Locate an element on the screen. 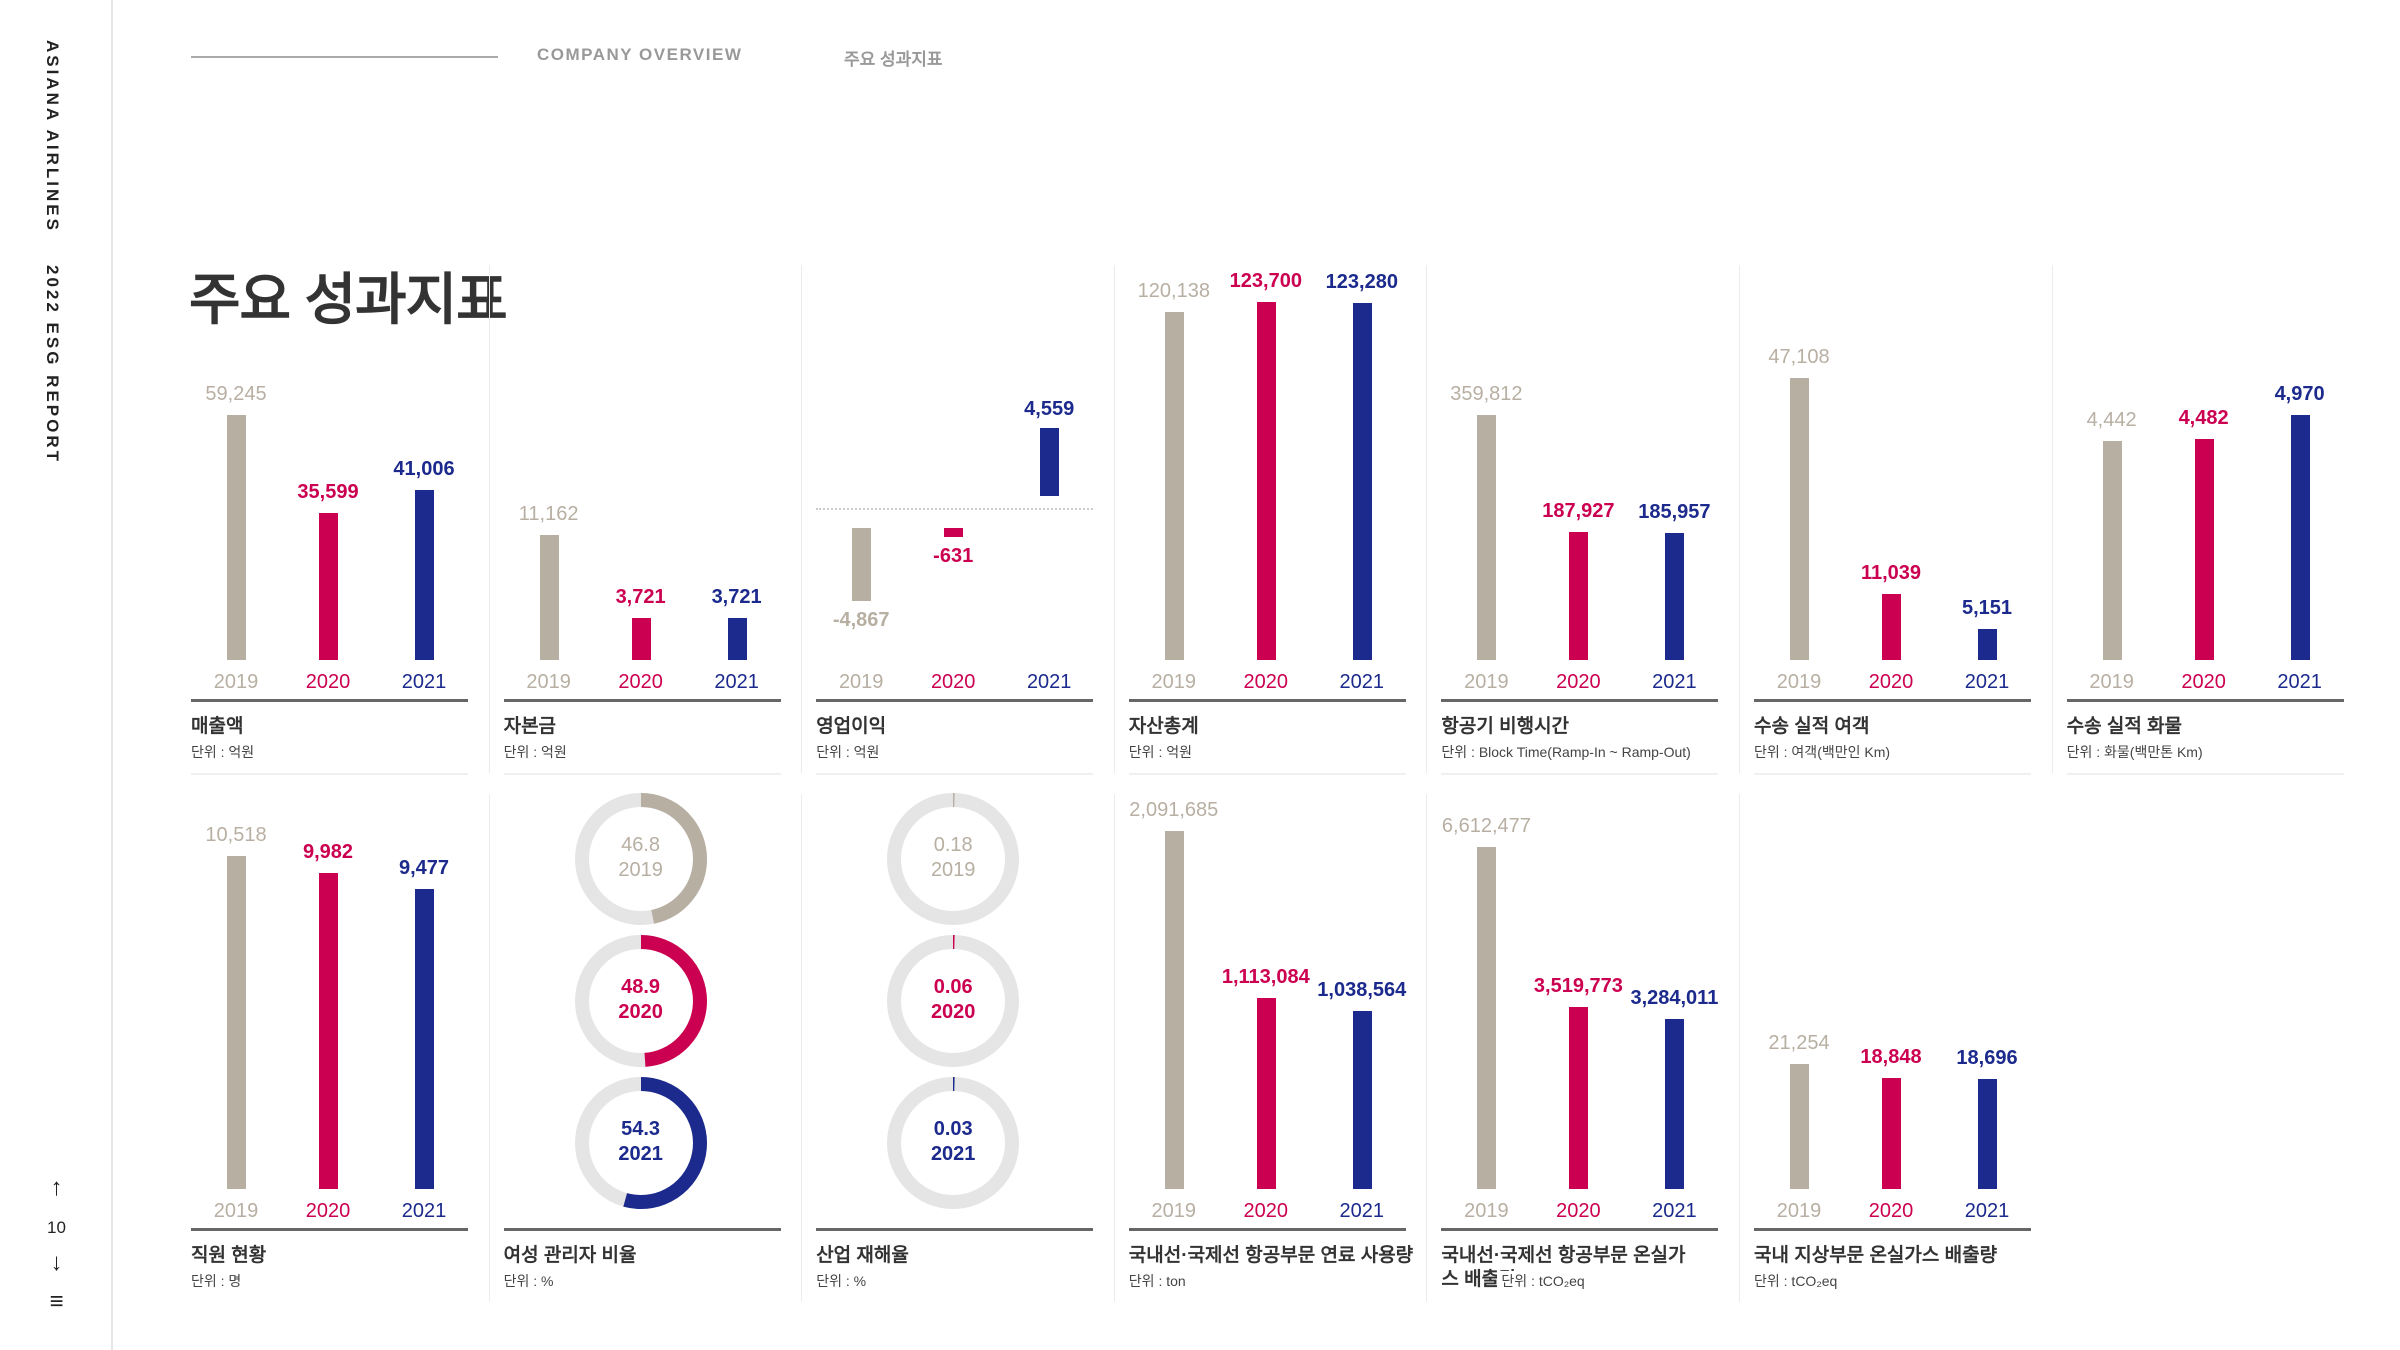 Image resolution: width=2400 pixels, height=1350 pixels. donut-2021 is located at coordinates (640, 1143).